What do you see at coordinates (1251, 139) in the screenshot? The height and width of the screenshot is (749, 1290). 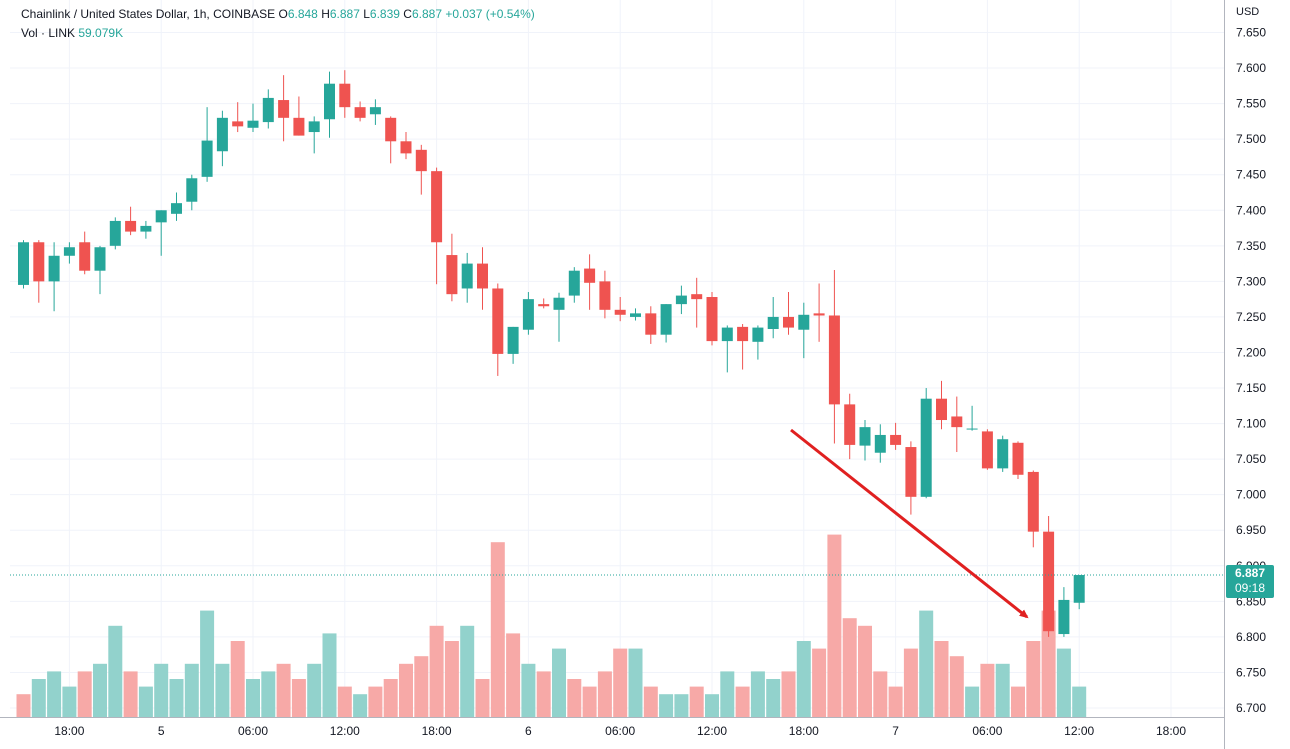 I see `y-tick-label: 7.500` at bounding box center [1251, 139].